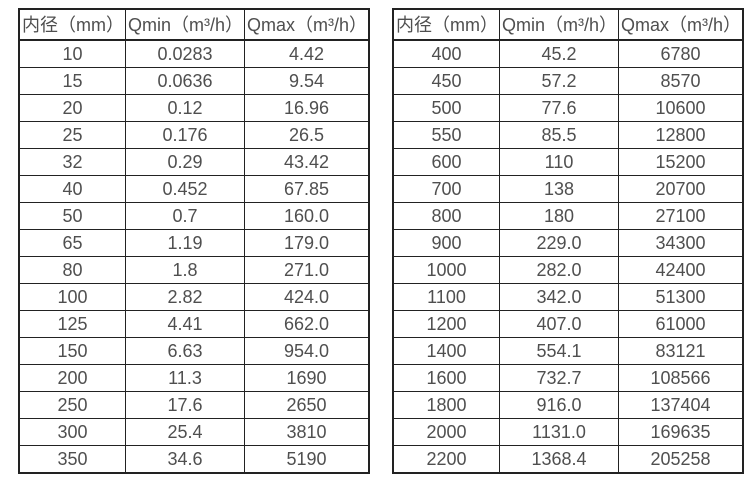 Image resolution: width=750 pixels, height=483 pixels. Describe the element at coordinates (72, 135) in the screenshot. I see `table-cell: 25` at that location.